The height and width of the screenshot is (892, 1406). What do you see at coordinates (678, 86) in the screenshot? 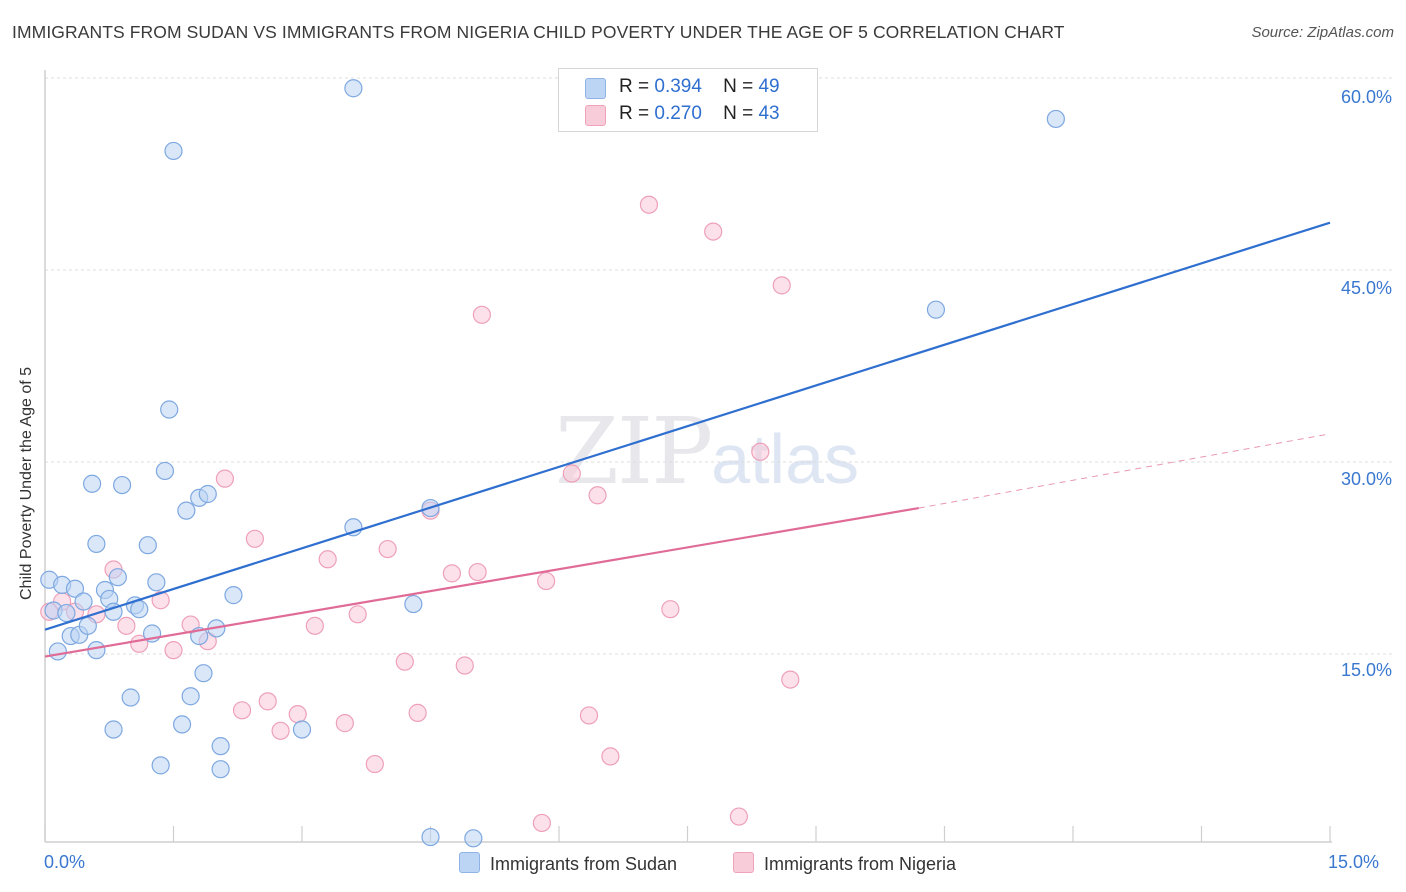
I see `sudan-r-value: 0.394` at bounding box center [678, 86].